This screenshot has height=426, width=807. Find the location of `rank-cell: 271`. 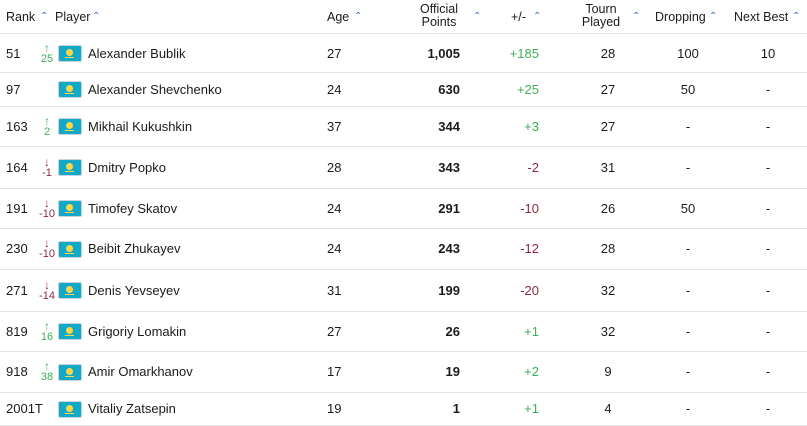

rank-cell: 271 is located at coordinates (17, 290).